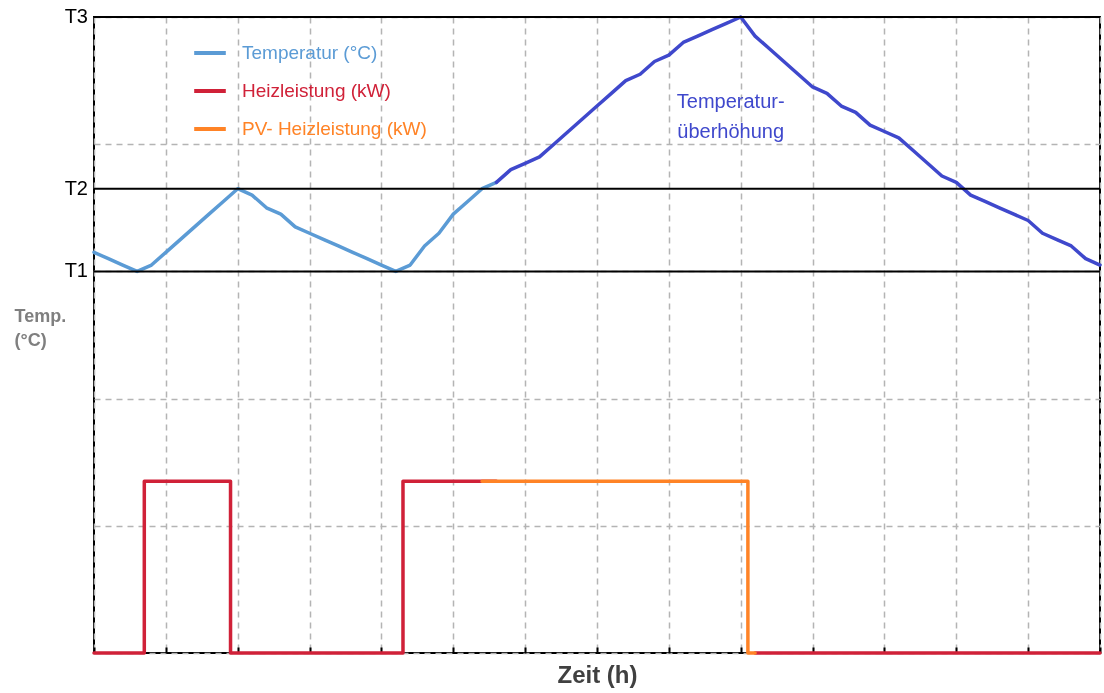 The height and width of the screenshot is (693, 1104). What do you see at coordinates (76, 187) in the screenshot?
I see `ref-line-label: T2` at bounding box center [76, 187].